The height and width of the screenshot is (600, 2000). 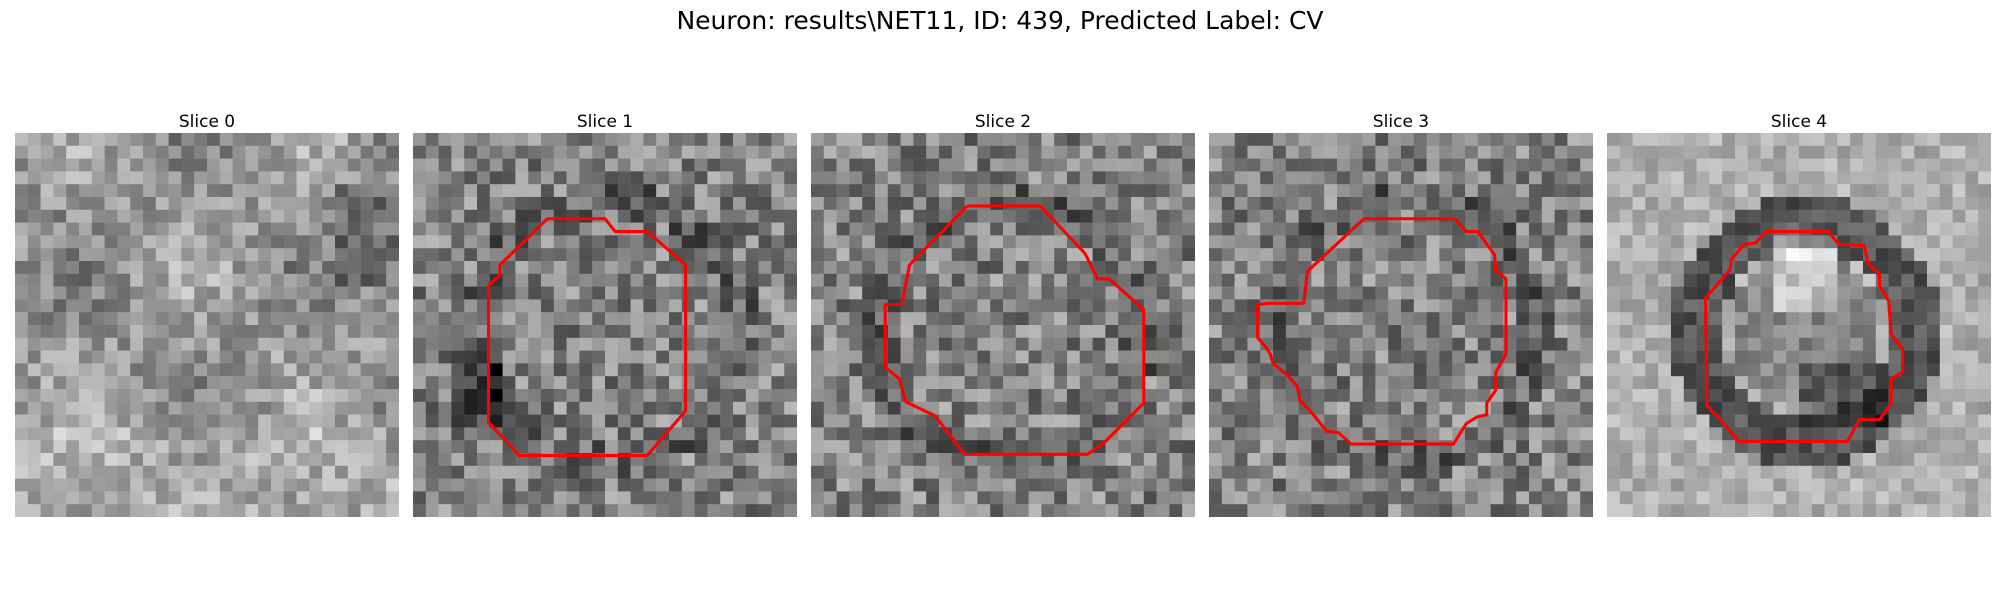 What do you see at coordinates (1799, 122) in the screenshot?
I see `slice-title-4: Slice 4` at bounding box center [1799, 122].